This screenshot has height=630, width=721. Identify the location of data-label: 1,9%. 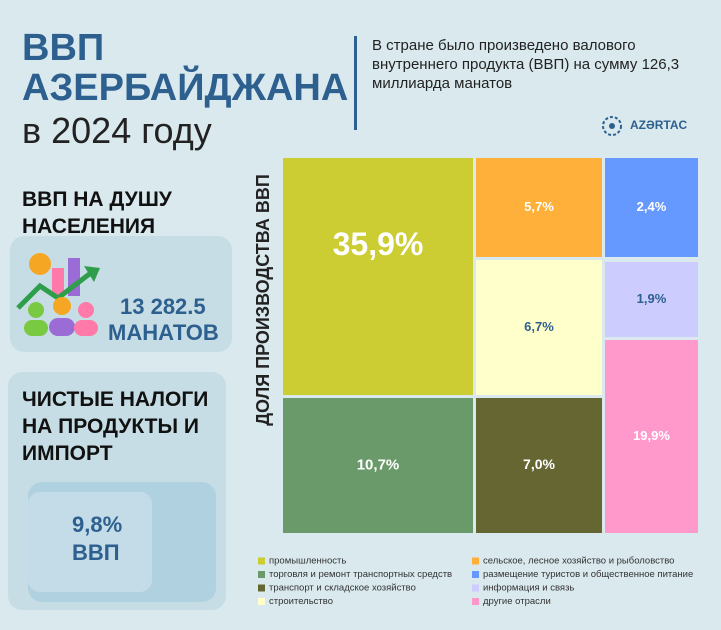
(652, 298).